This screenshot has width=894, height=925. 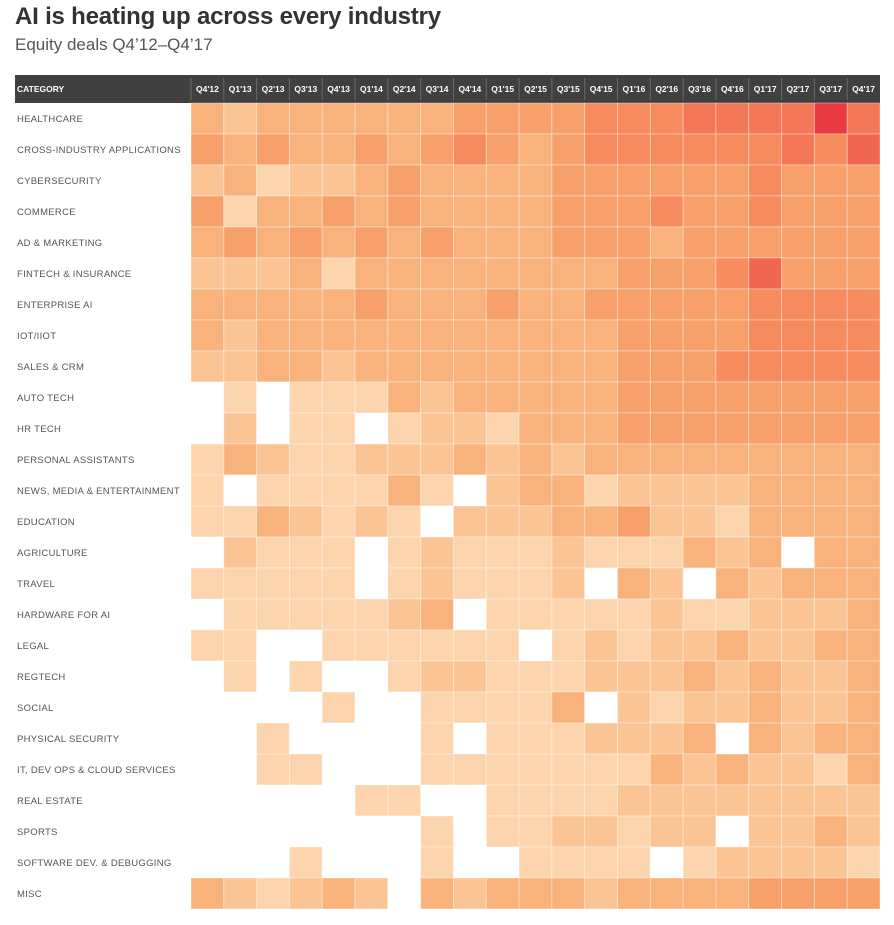 I want to click on column-header-label: Q1'14, so click(x=371, y=89).